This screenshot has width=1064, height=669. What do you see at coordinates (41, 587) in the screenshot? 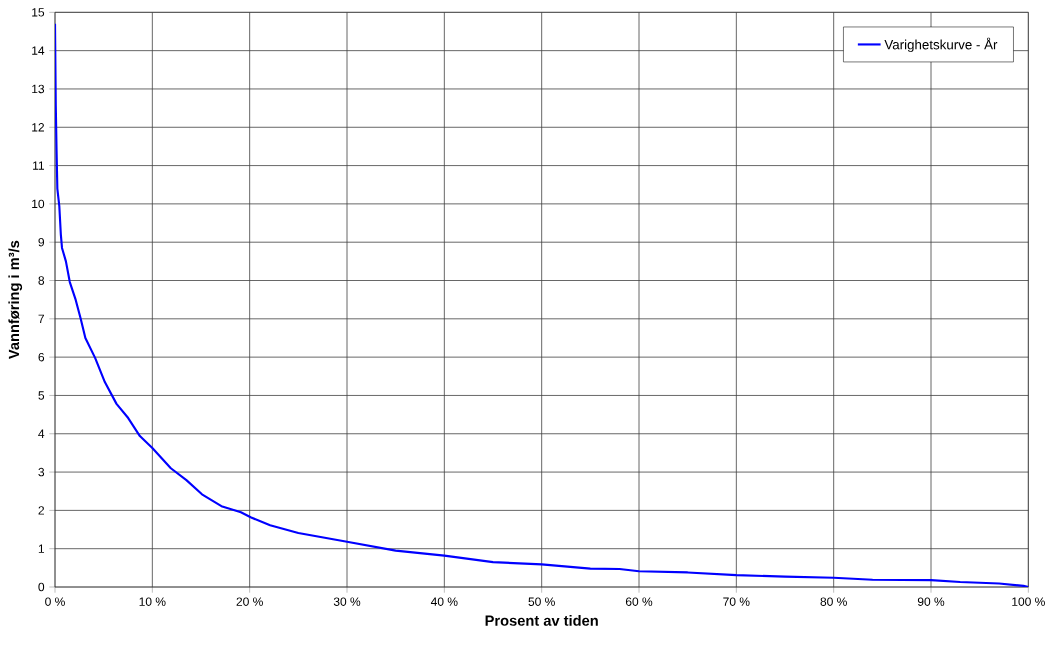
I see `y-tick-label: 0` at bounding box center [41, 587].